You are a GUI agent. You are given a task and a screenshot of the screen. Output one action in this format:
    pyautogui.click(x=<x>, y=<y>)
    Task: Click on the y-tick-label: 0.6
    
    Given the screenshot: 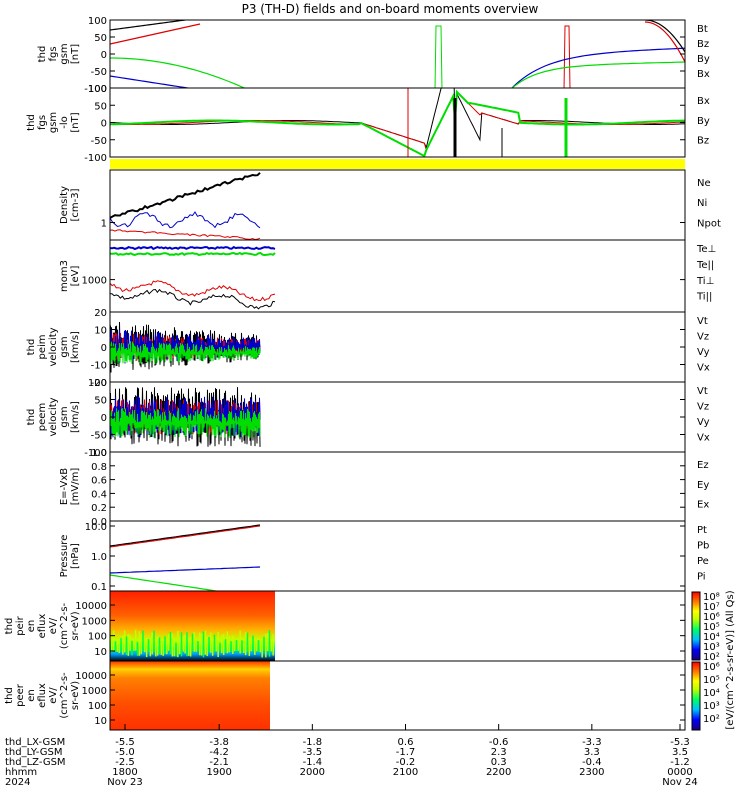 What is the action you would take?
    pyautogui.click(x=99, y=481)
    